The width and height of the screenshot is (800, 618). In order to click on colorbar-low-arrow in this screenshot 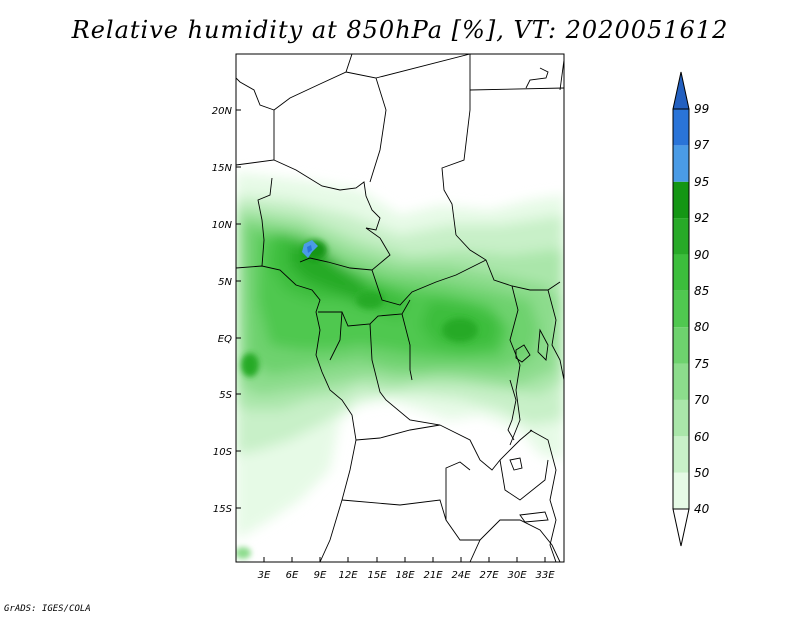, I will do `click(681, 527)`.